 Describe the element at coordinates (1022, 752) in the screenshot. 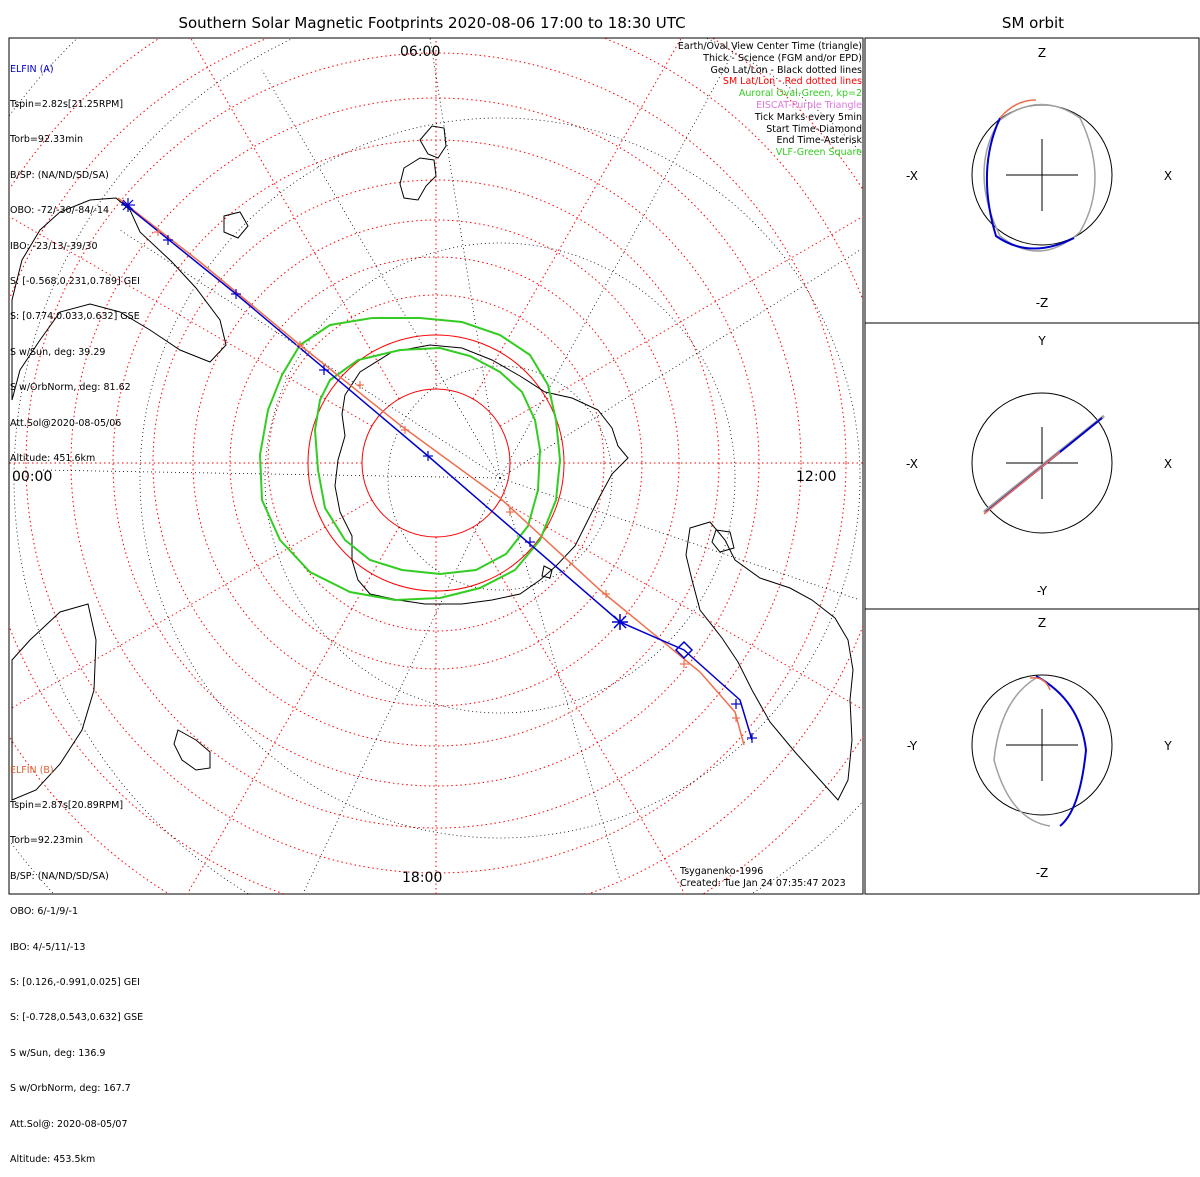

I see `orbit-gray-c` at that location.